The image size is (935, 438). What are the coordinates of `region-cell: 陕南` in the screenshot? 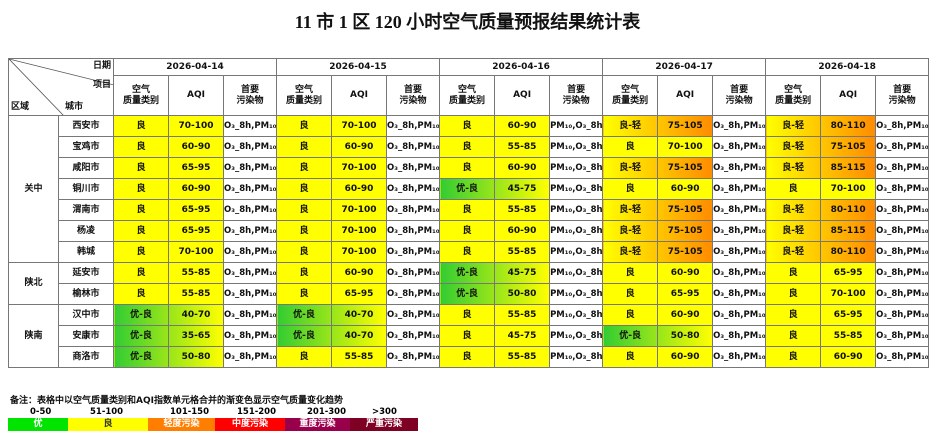 It's located at (33, 336).